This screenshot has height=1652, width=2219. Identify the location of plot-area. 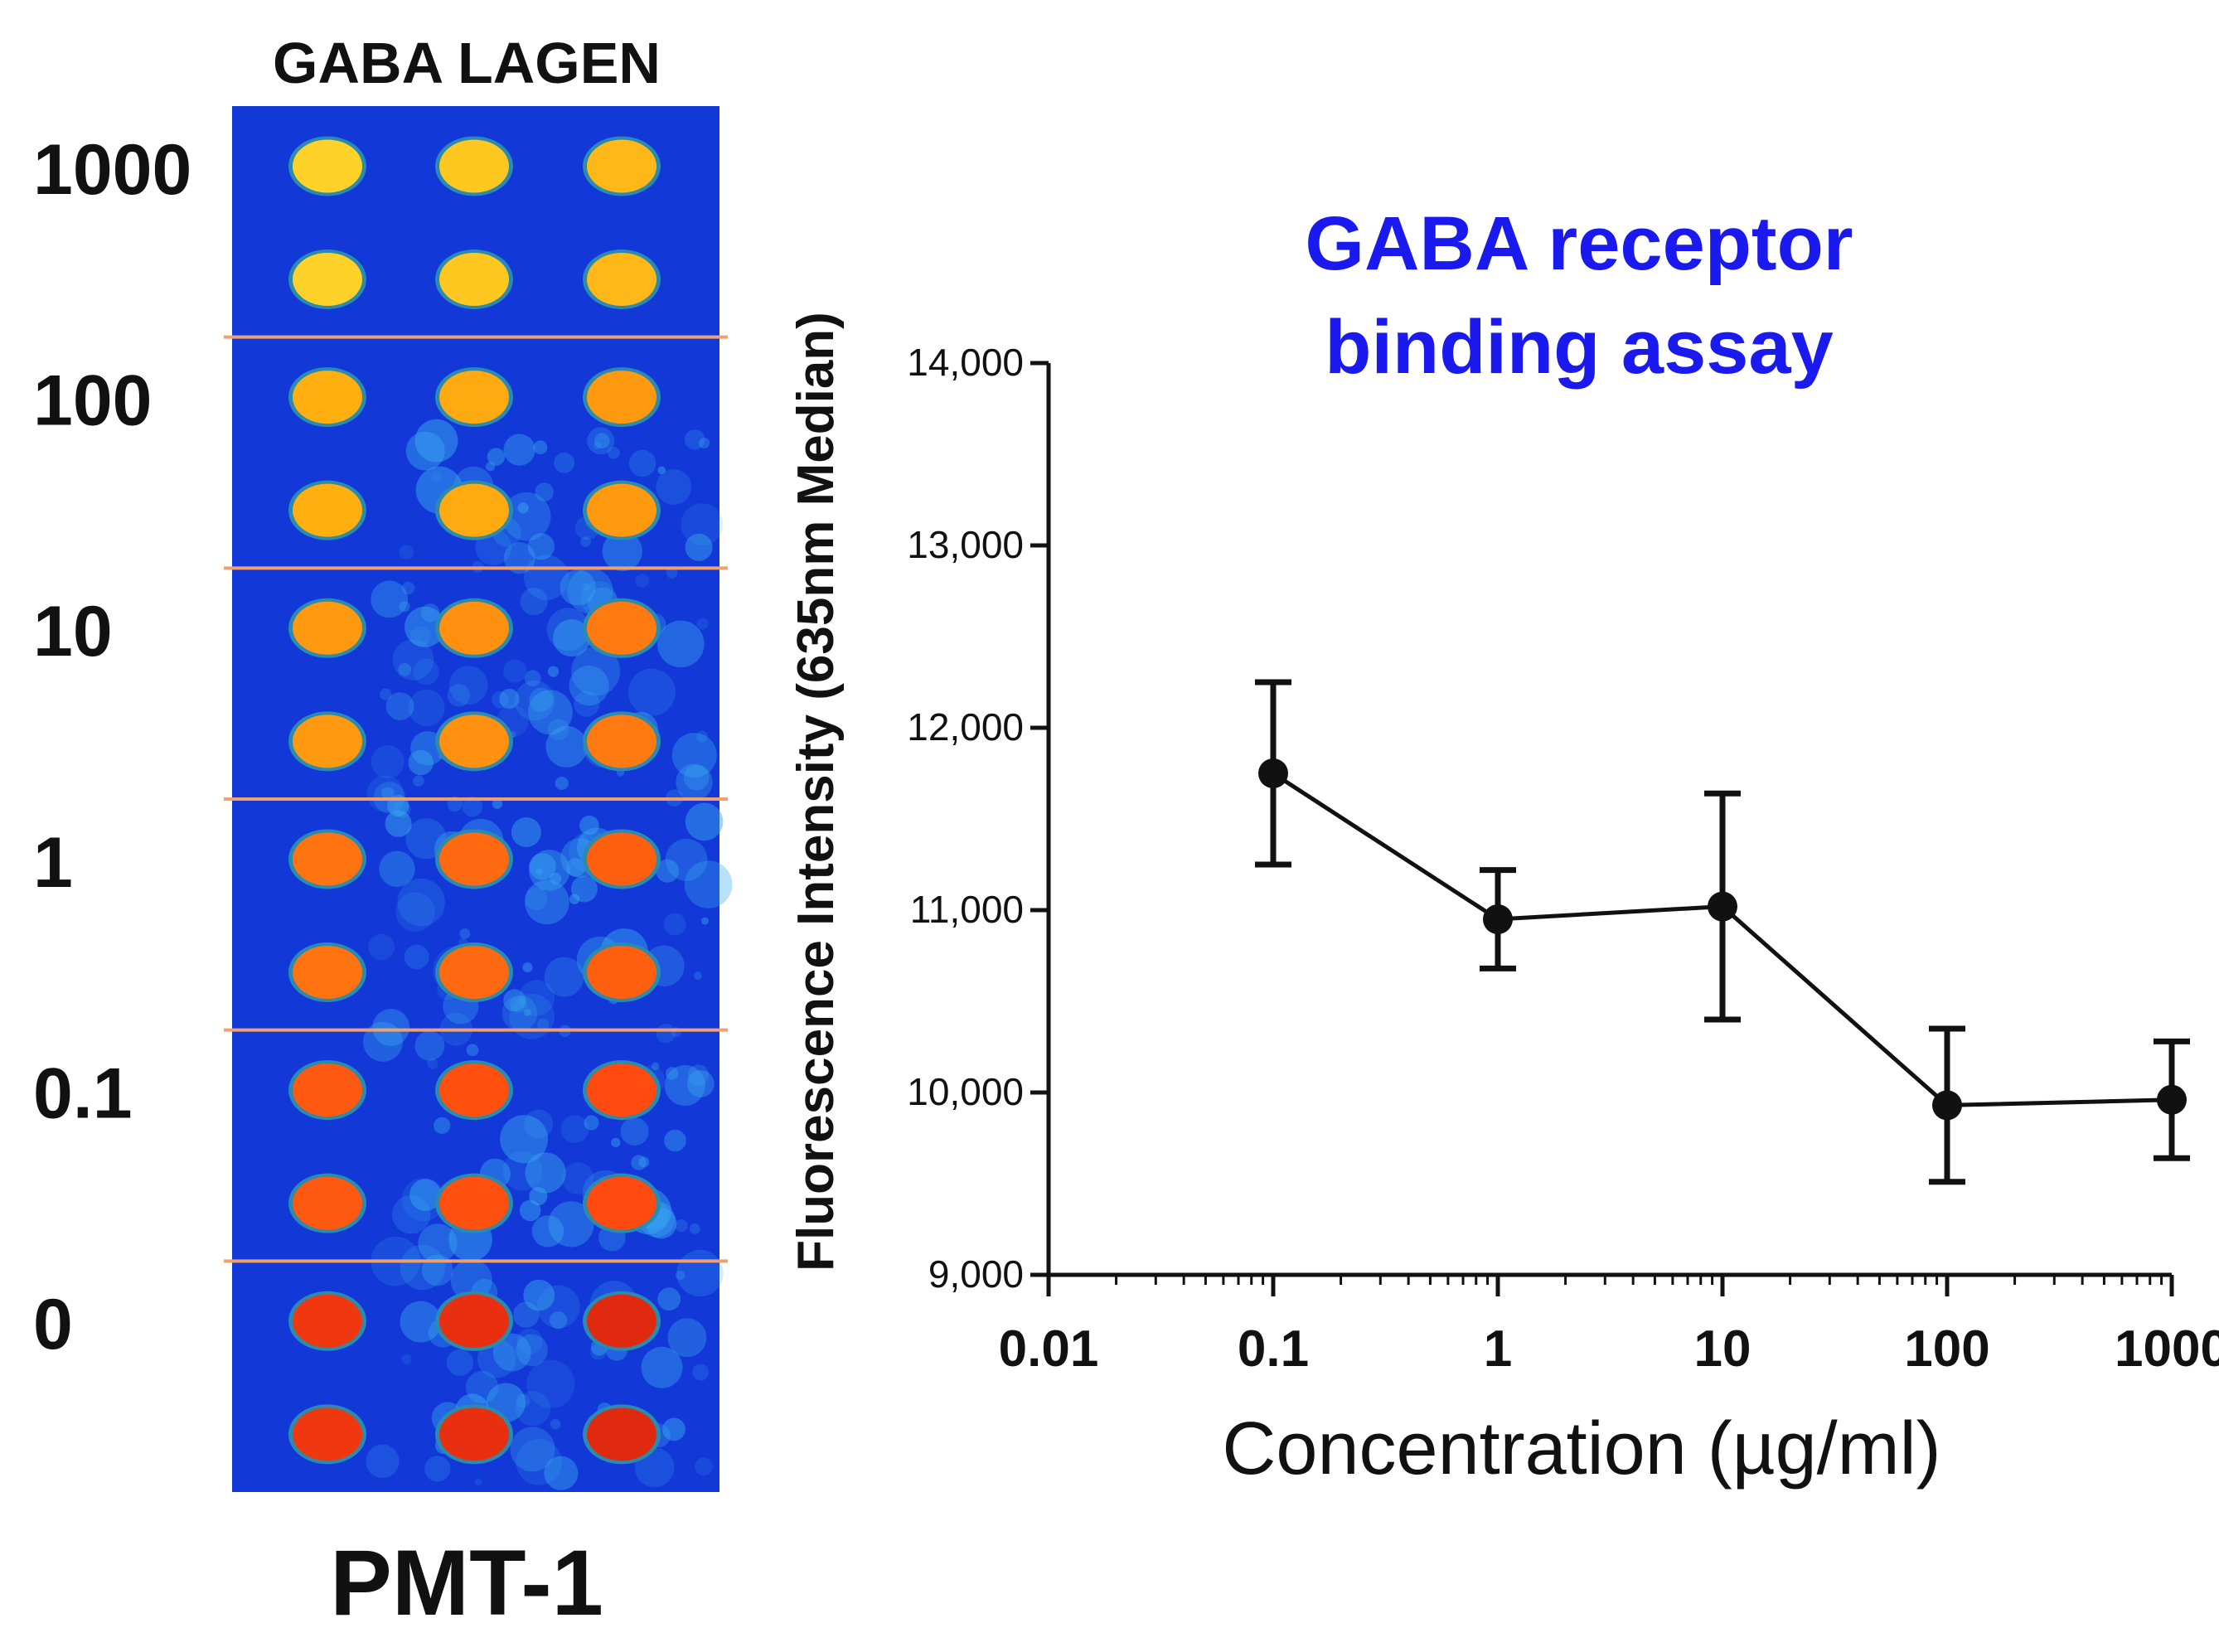
(1723, 932).